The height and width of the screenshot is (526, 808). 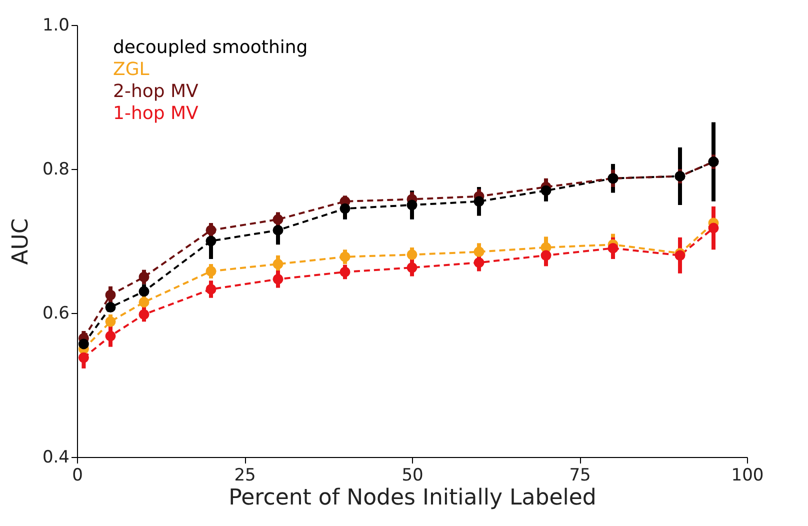 What do you see at coordinates (56, 26) in the screenshot?
I see `y-tick-label: 1.0` at bounding box center [56, 26].